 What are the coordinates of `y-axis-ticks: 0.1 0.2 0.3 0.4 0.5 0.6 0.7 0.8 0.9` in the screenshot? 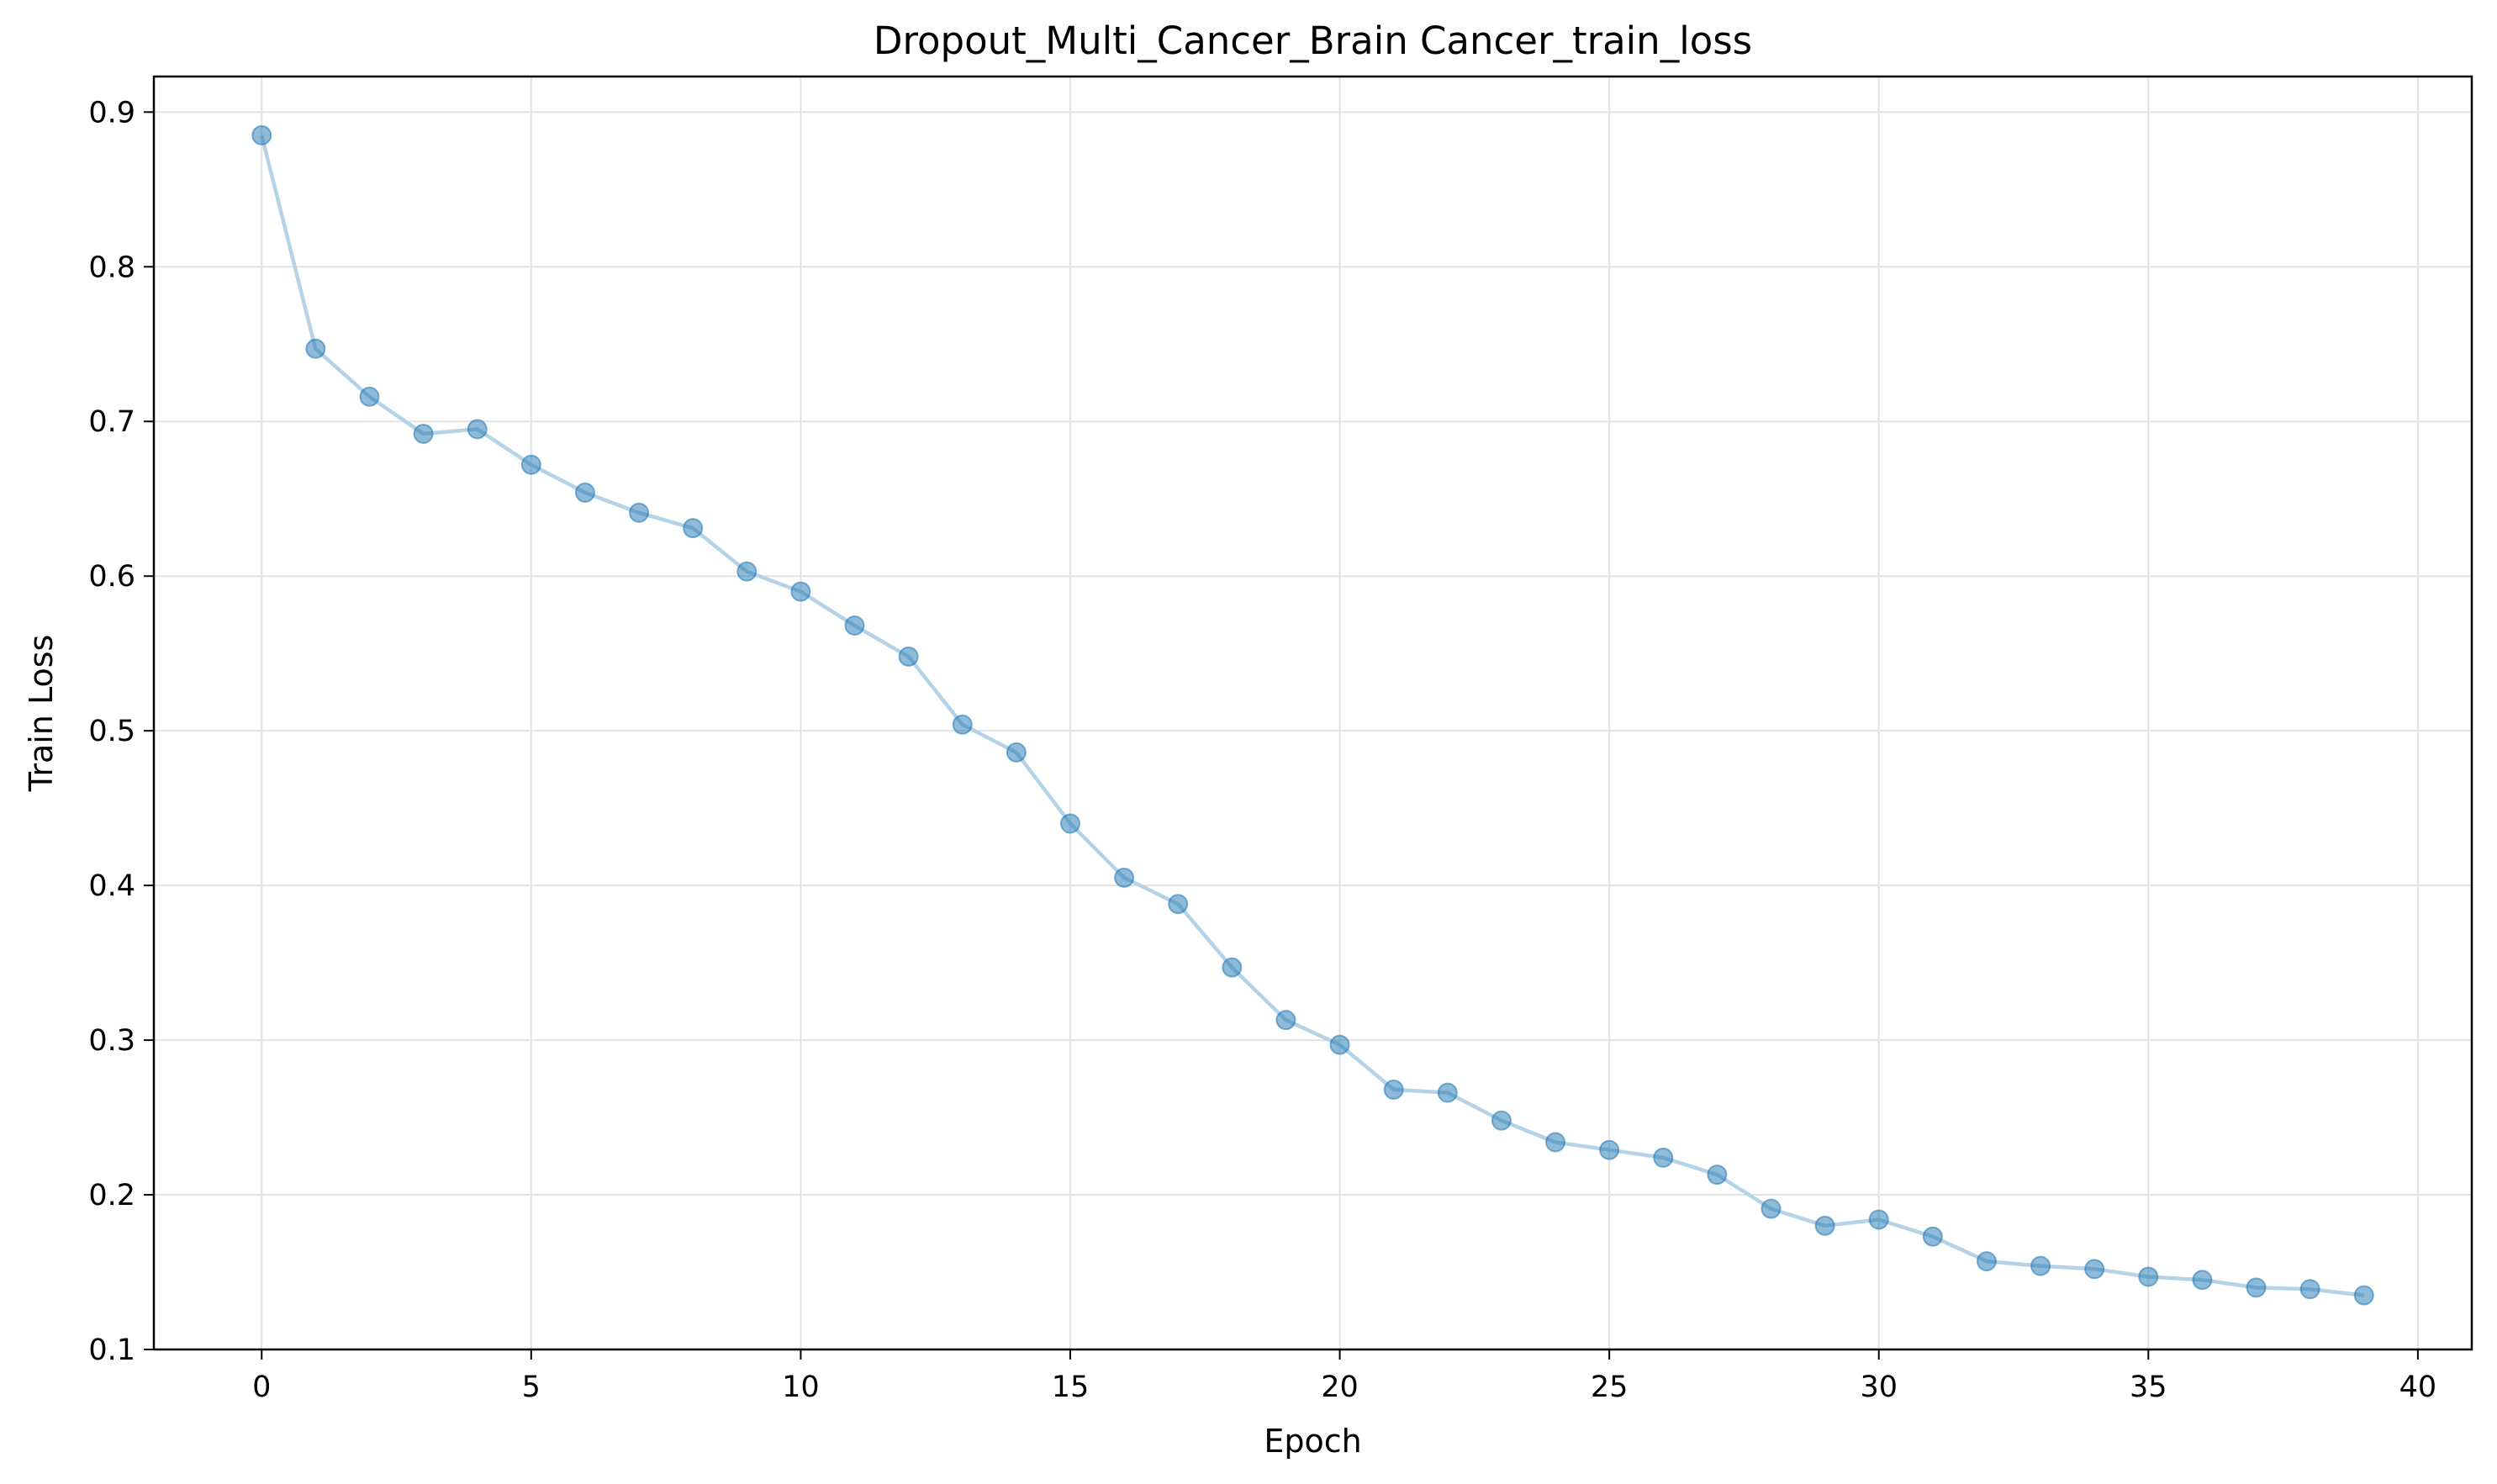 It's located at (121, 731).